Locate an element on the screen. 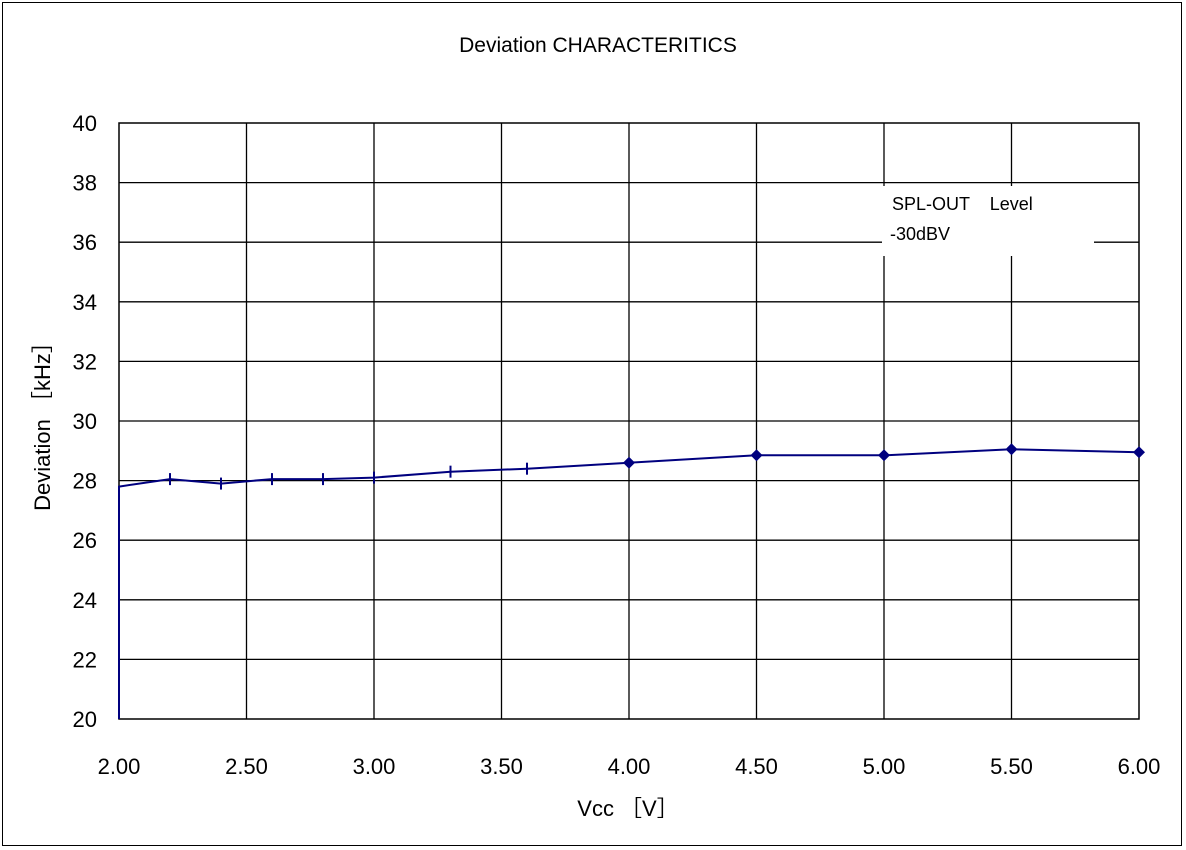  y-tick-label: 34 is located at coordinates (85, 302).